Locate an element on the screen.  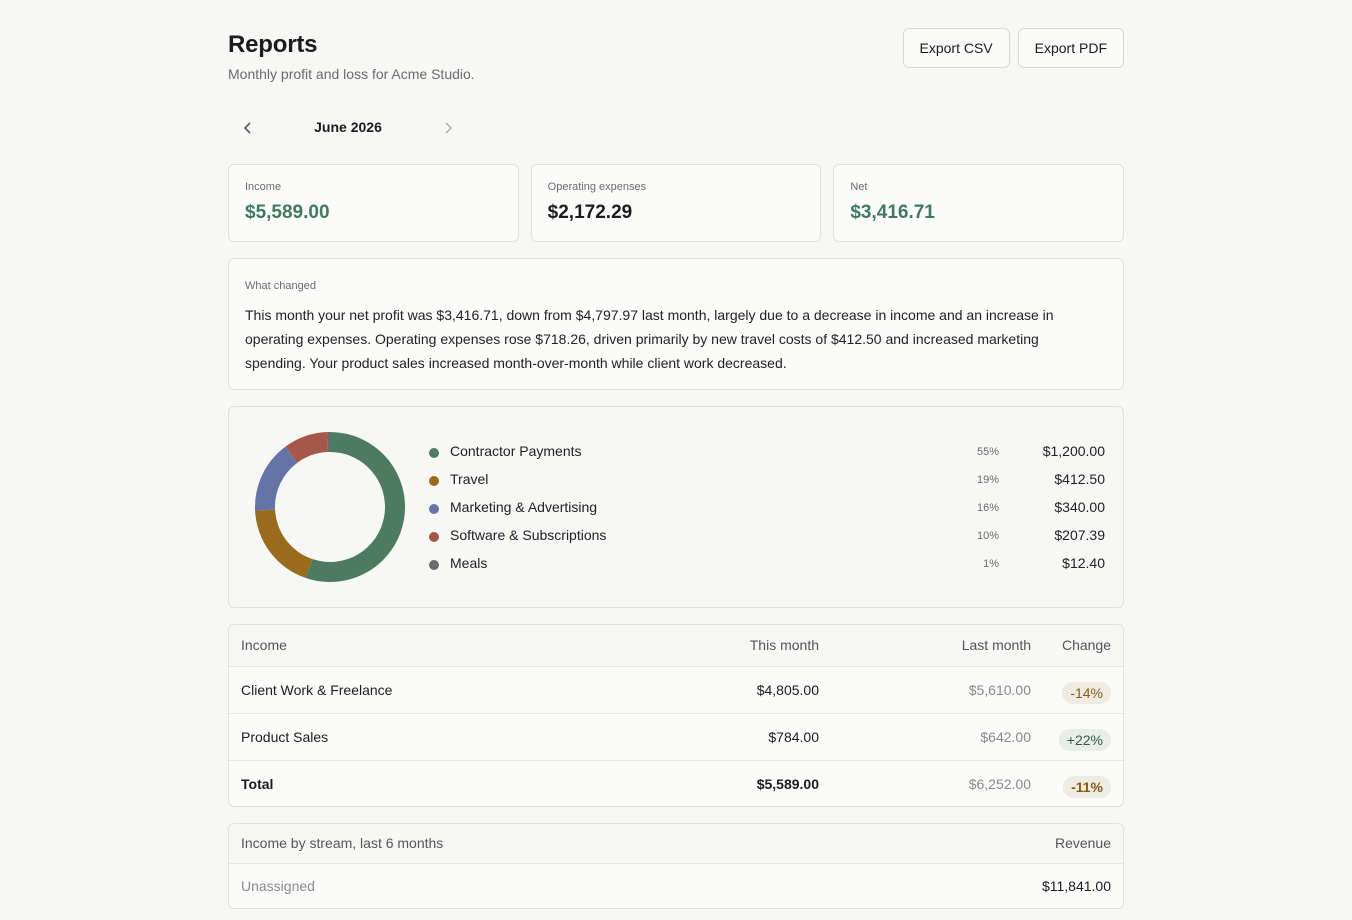
expenses-card-value: $2,172.29 is located at coordinates (590, 212).